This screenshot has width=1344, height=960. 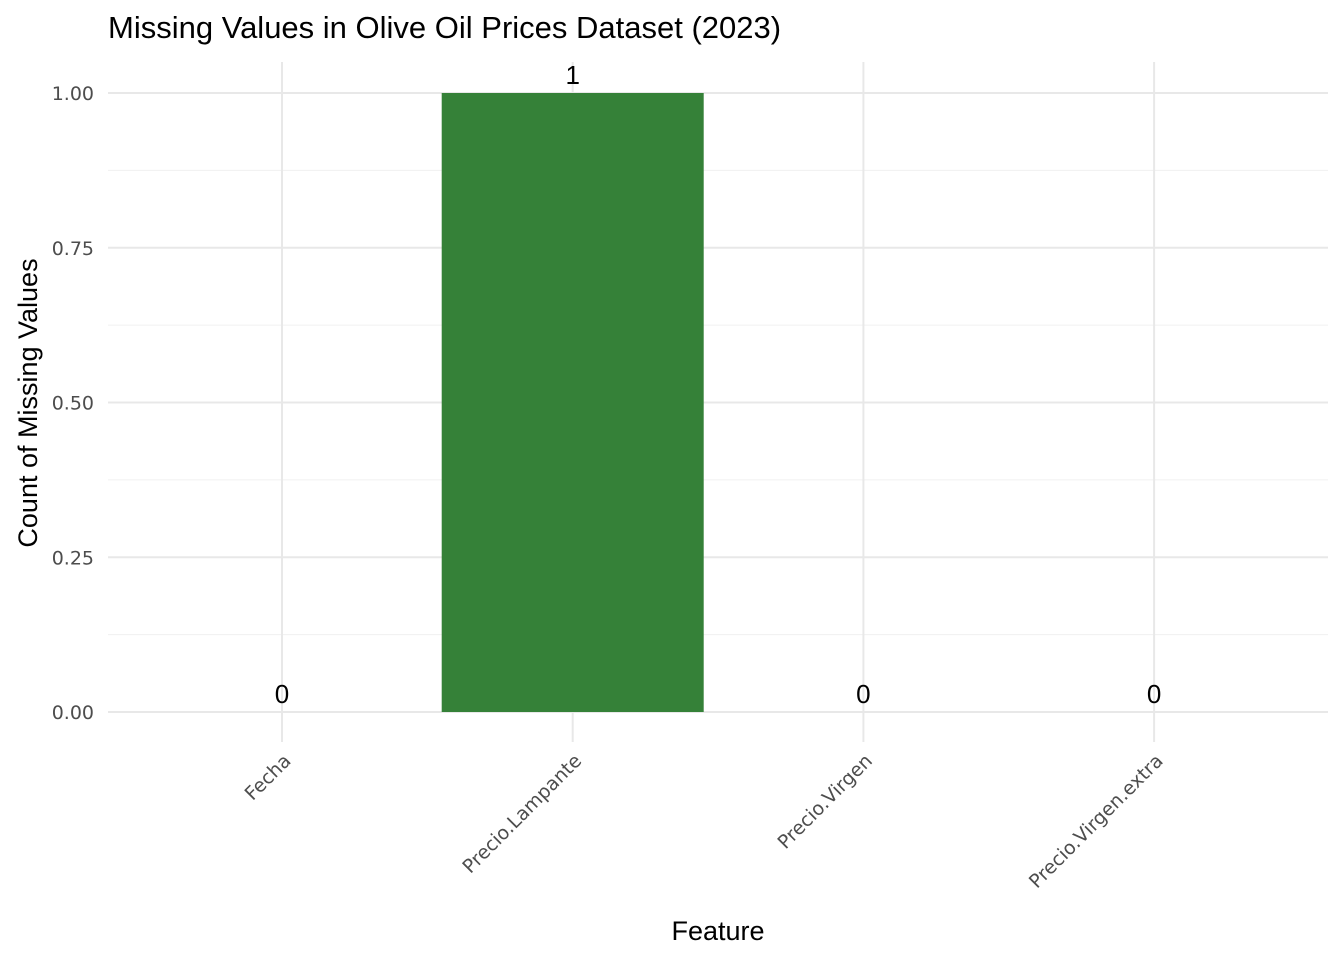 I want to click on x-axis-title: Feature, so click(x=717, y=931).